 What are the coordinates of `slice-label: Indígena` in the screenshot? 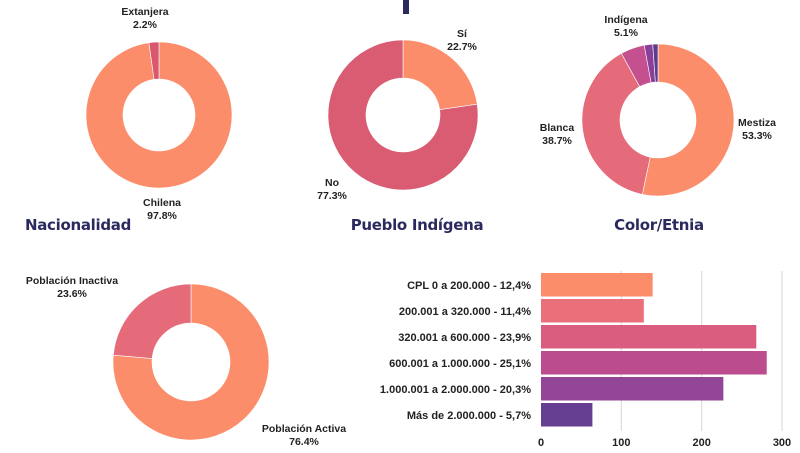 It's located at (625, 20).